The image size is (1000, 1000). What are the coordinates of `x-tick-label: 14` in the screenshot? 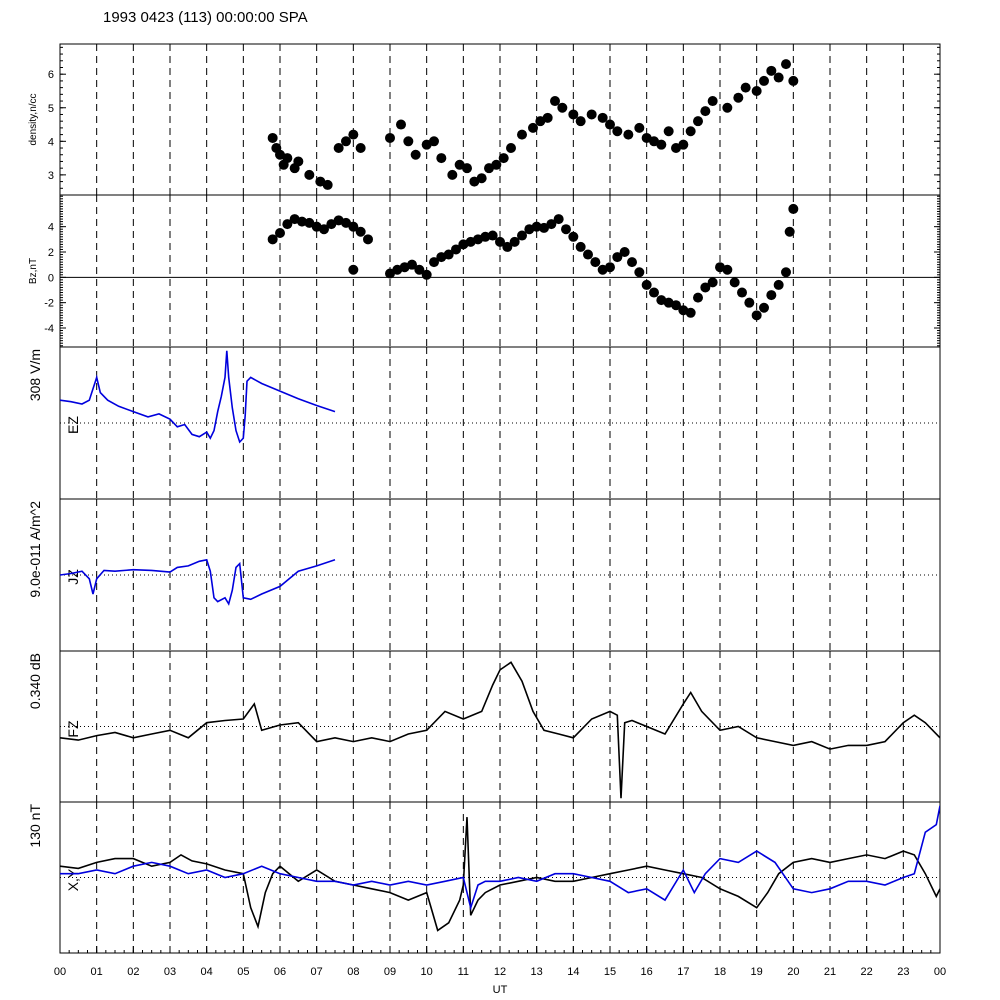 It's located at (573, 972).